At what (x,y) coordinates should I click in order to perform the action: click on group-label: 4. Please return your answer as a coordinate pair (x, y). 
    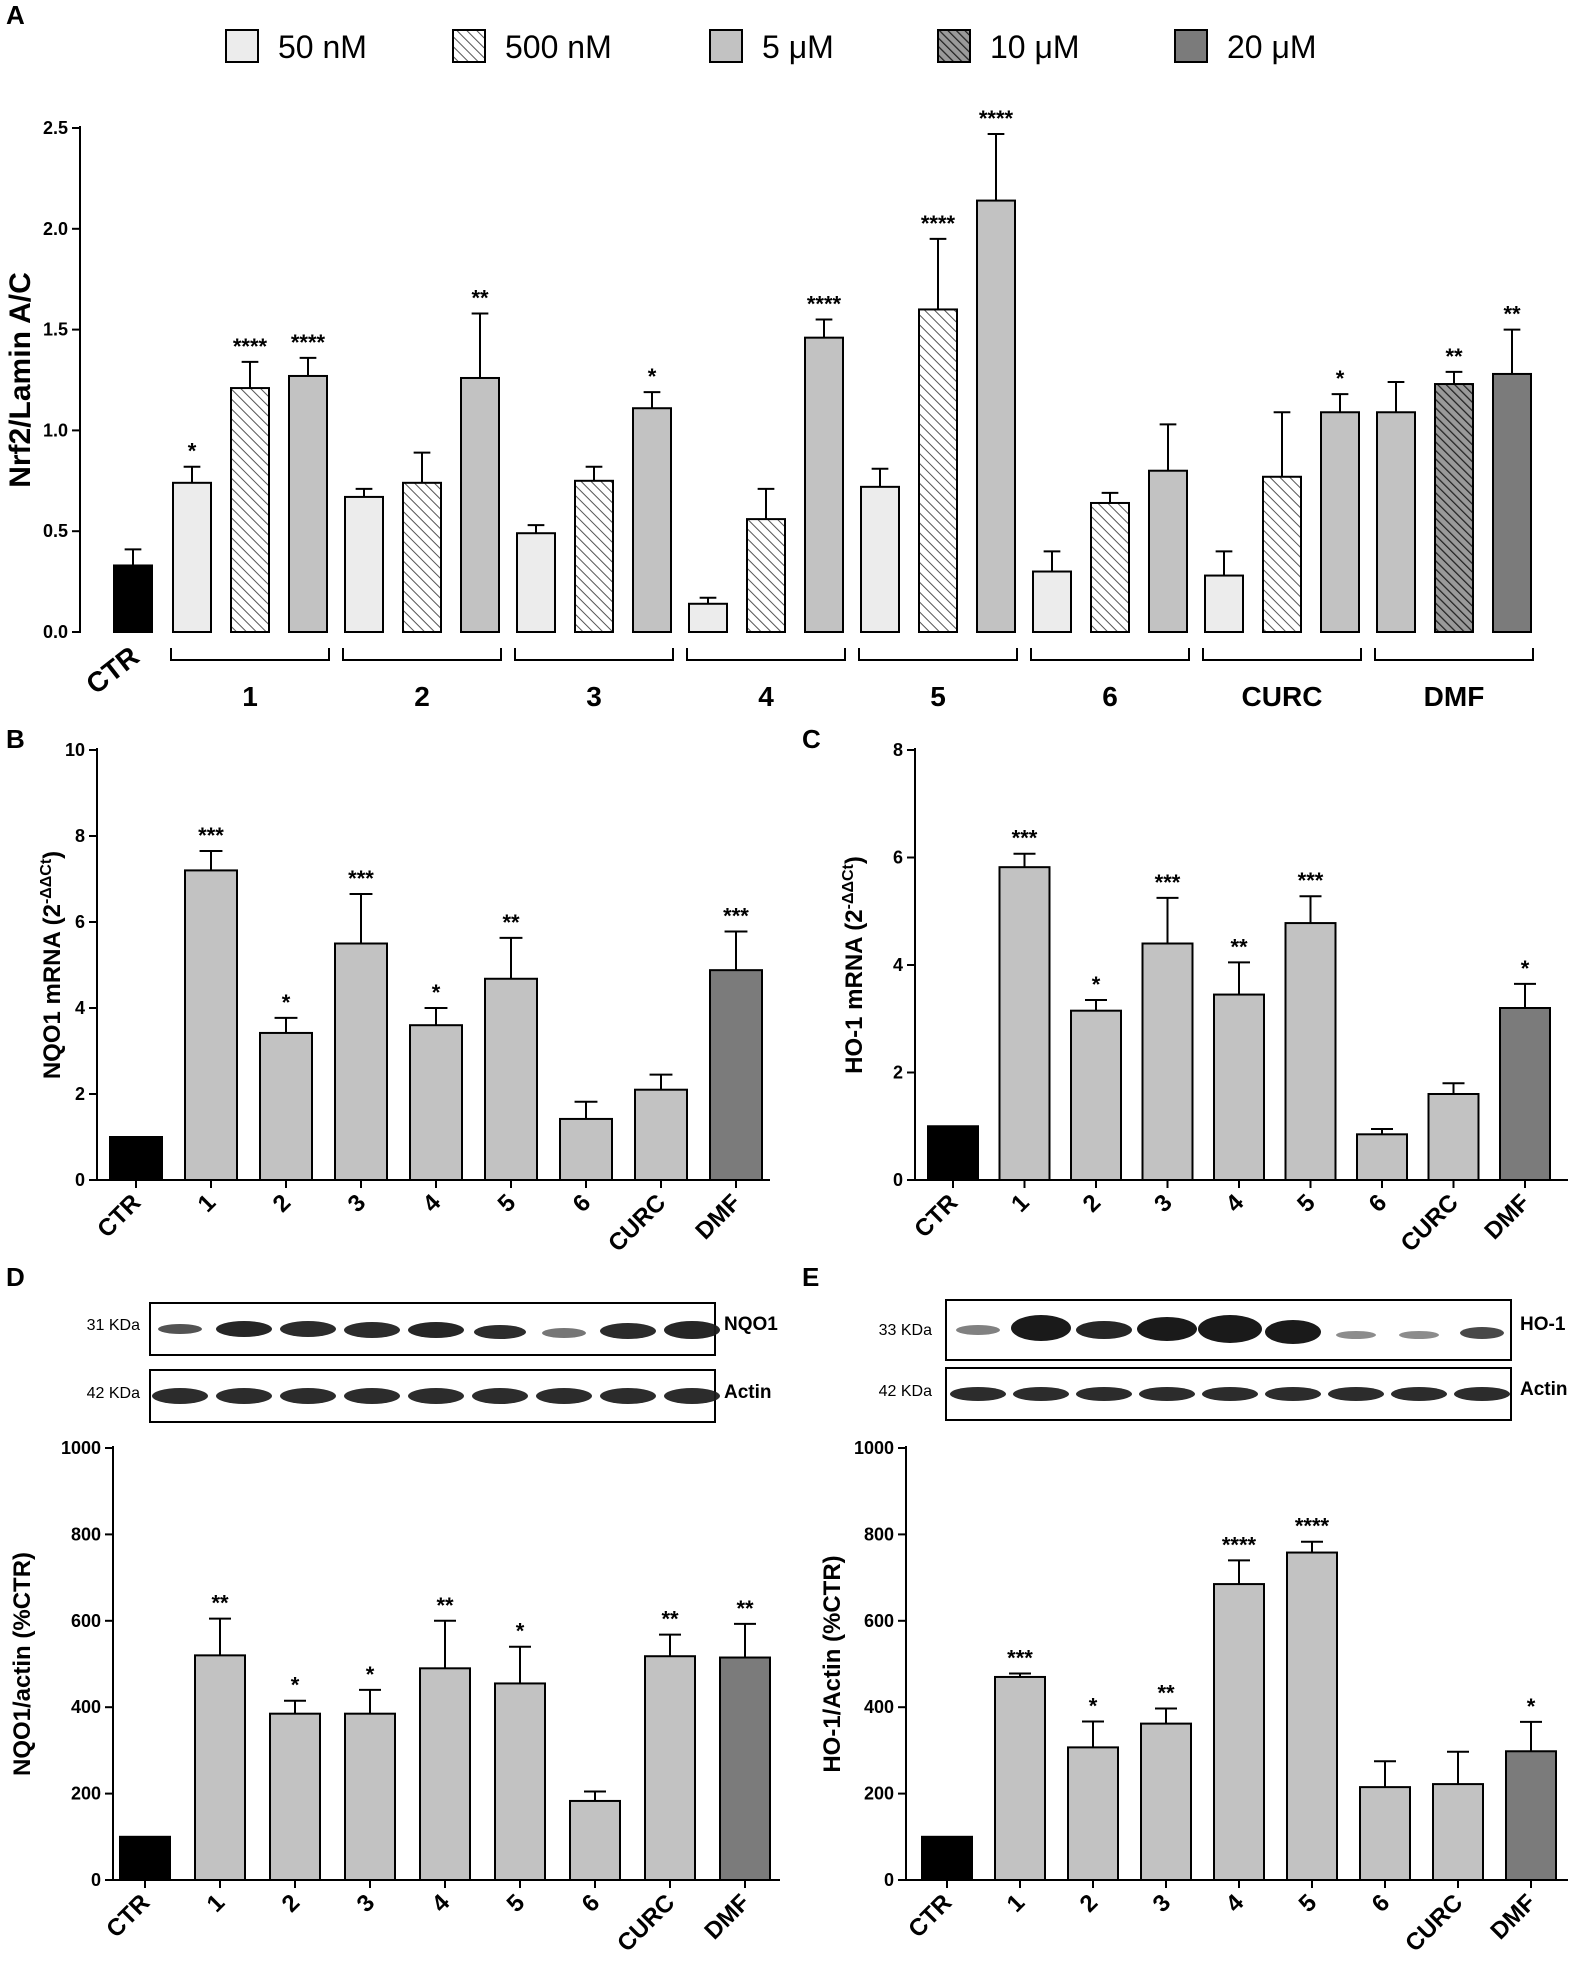
    Looking at the image, I should click on (766, 696).